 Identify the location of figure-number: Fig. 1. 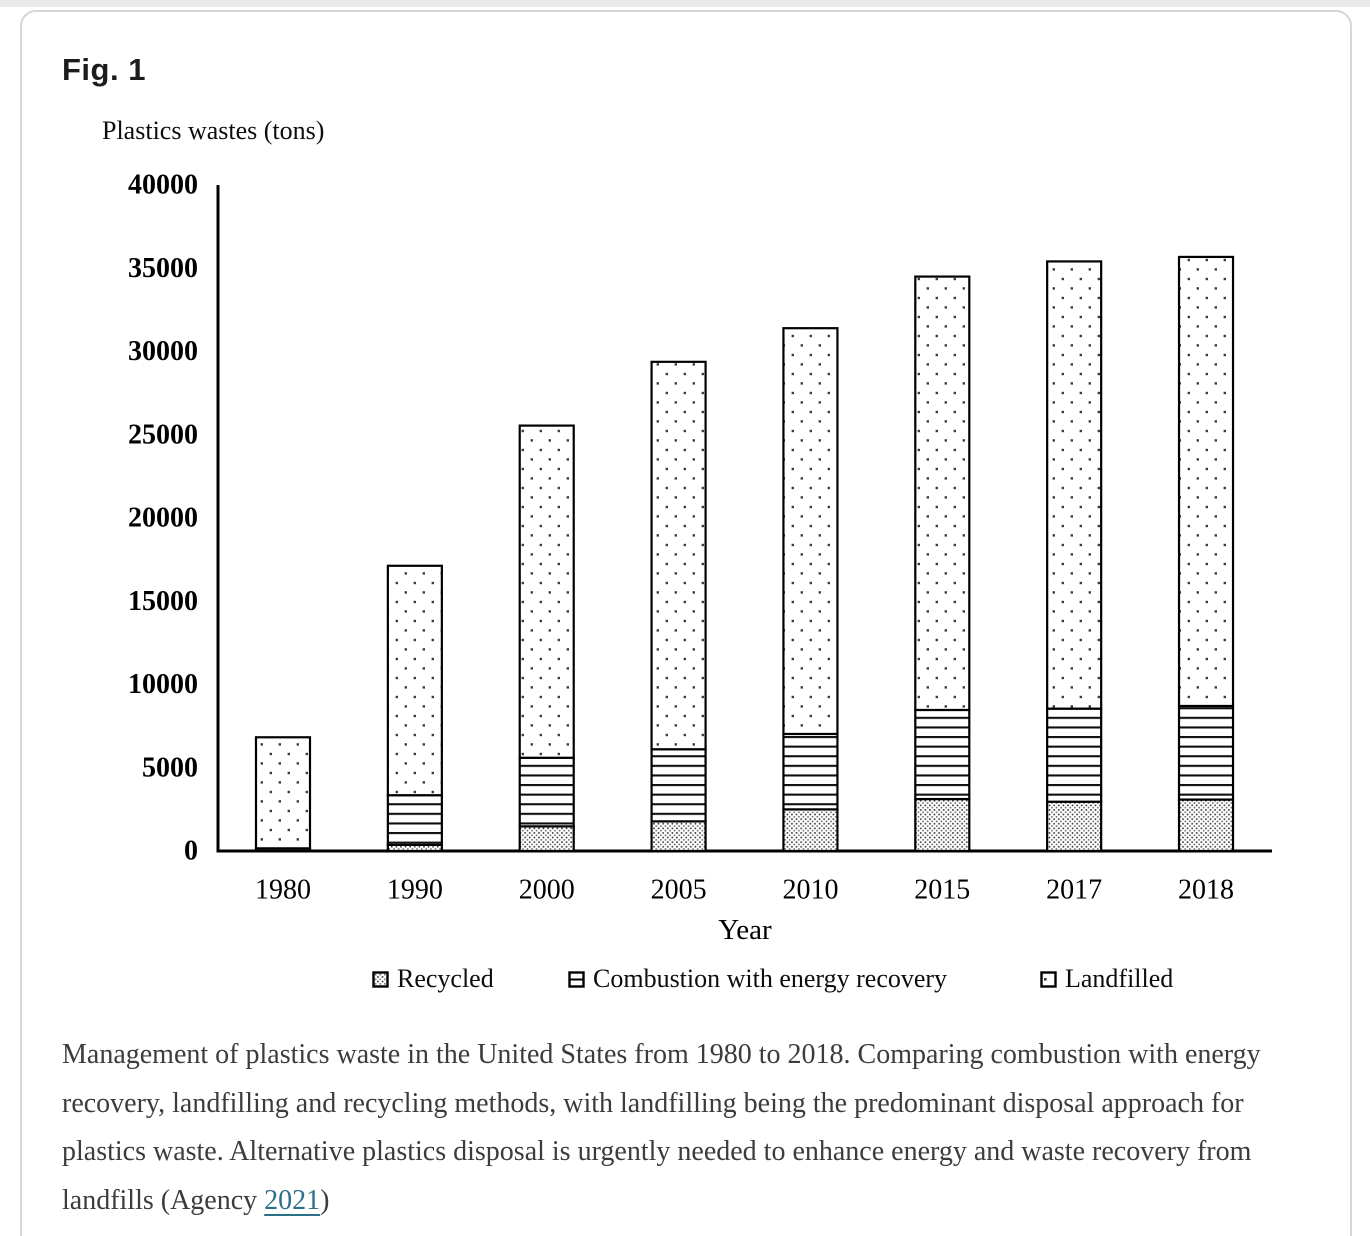
(104, 69).